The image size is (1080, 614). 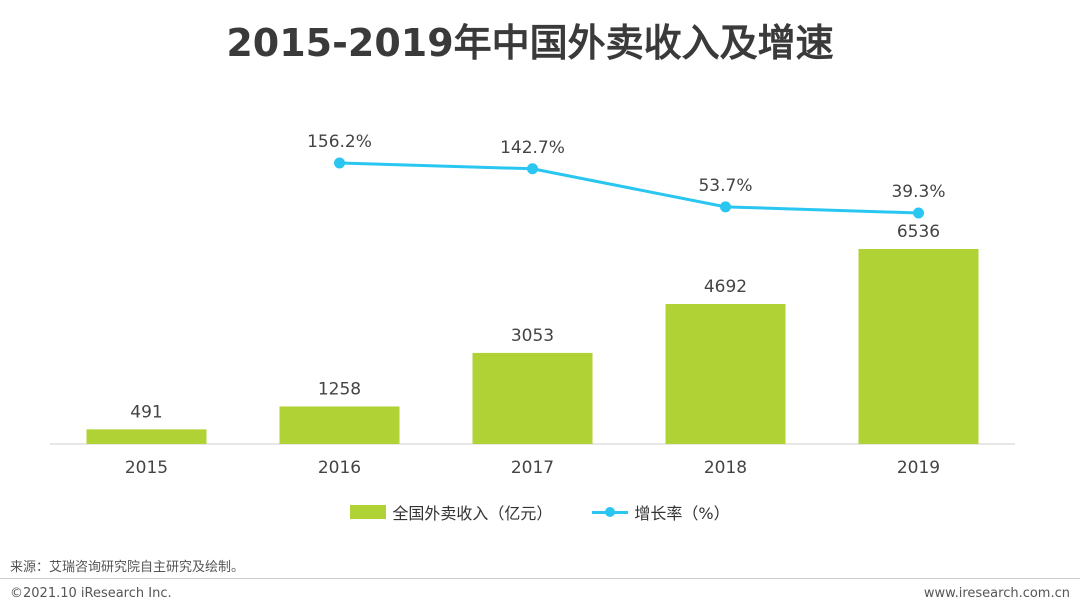 What do you see at coordinates (532, 148) in the screenshot?
I see `growth-label-2017: 142.7%` at bounding box center [532, 148].